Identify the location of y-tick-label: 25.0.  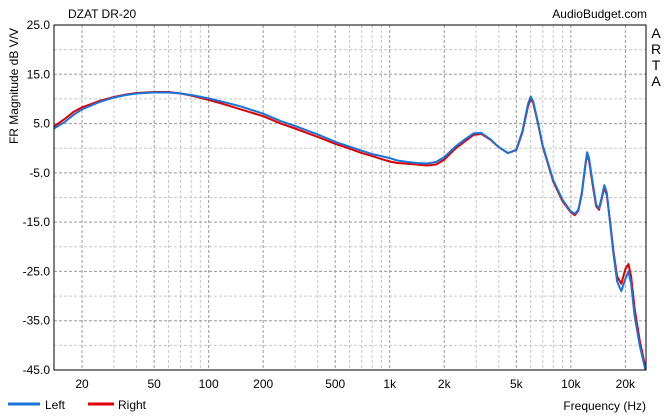
(39, 25).